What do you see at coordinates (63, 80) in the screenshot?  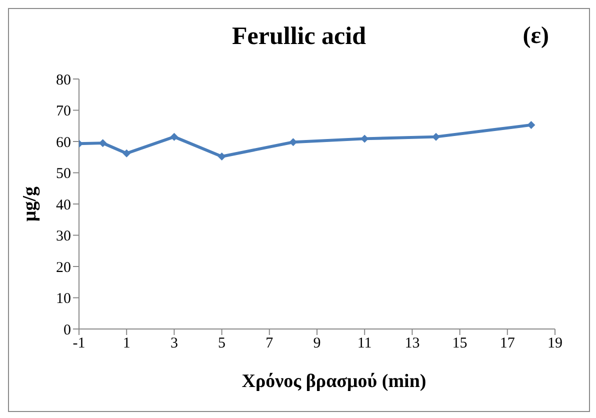 I see `y-tick-label: 80` at bounding box center [63, 80].